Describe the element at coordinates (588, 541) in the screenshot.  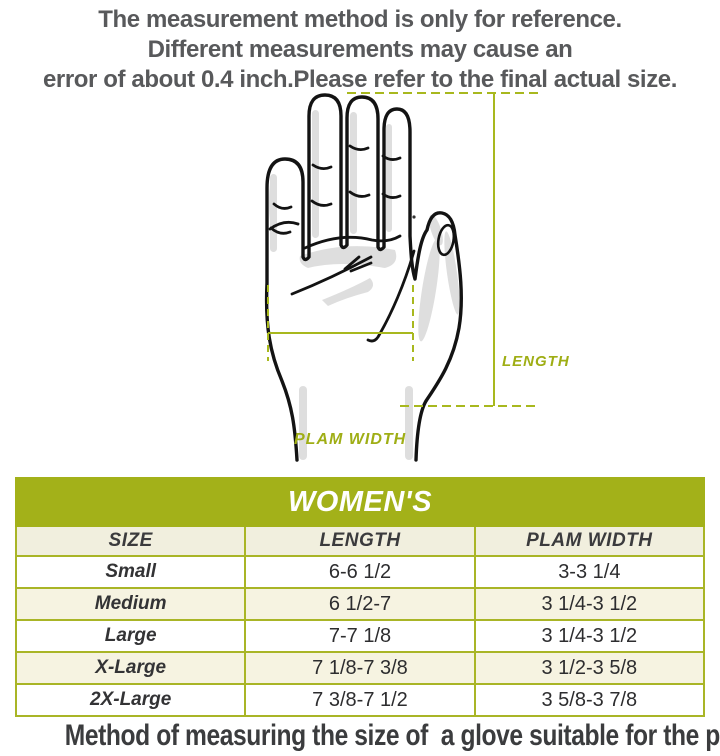
I see `column-header-palm-width: PLAM WIDTH` at that location.